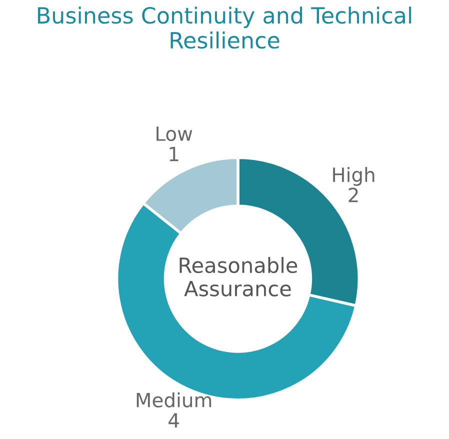  Describe the element at coordinates (239, 276) in the screenshot. I see `text: Reasonable Assurance` at that location.